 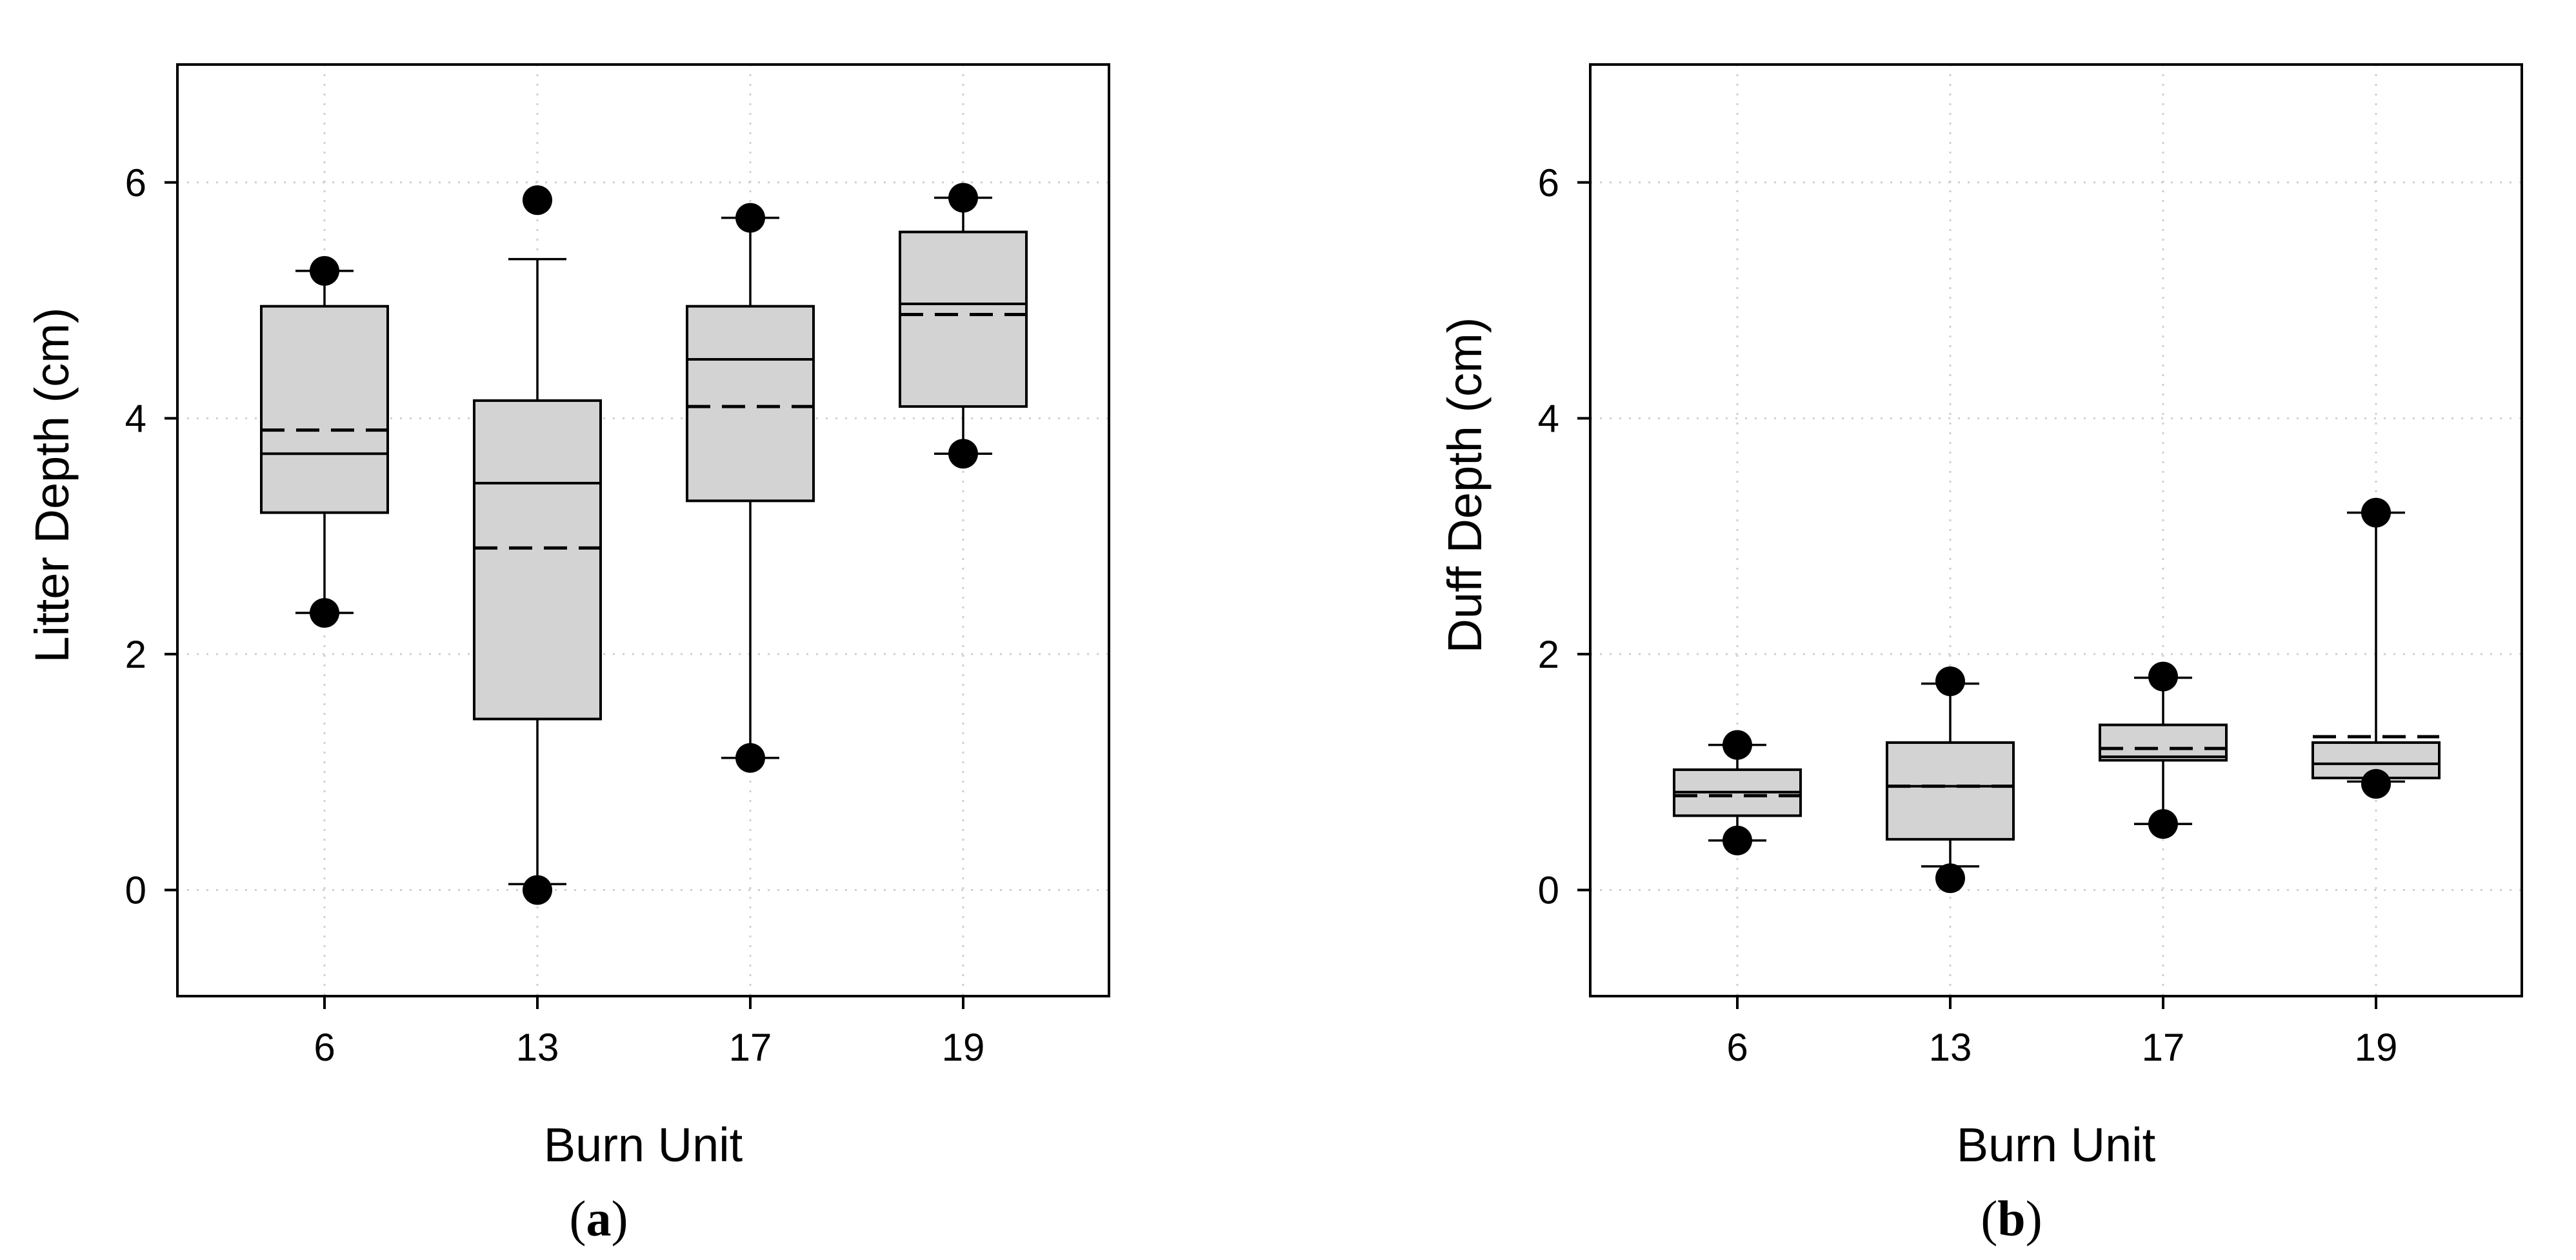 I want to click on y-axis-title: Litter Depth (cm), so click(x=52, y=485).